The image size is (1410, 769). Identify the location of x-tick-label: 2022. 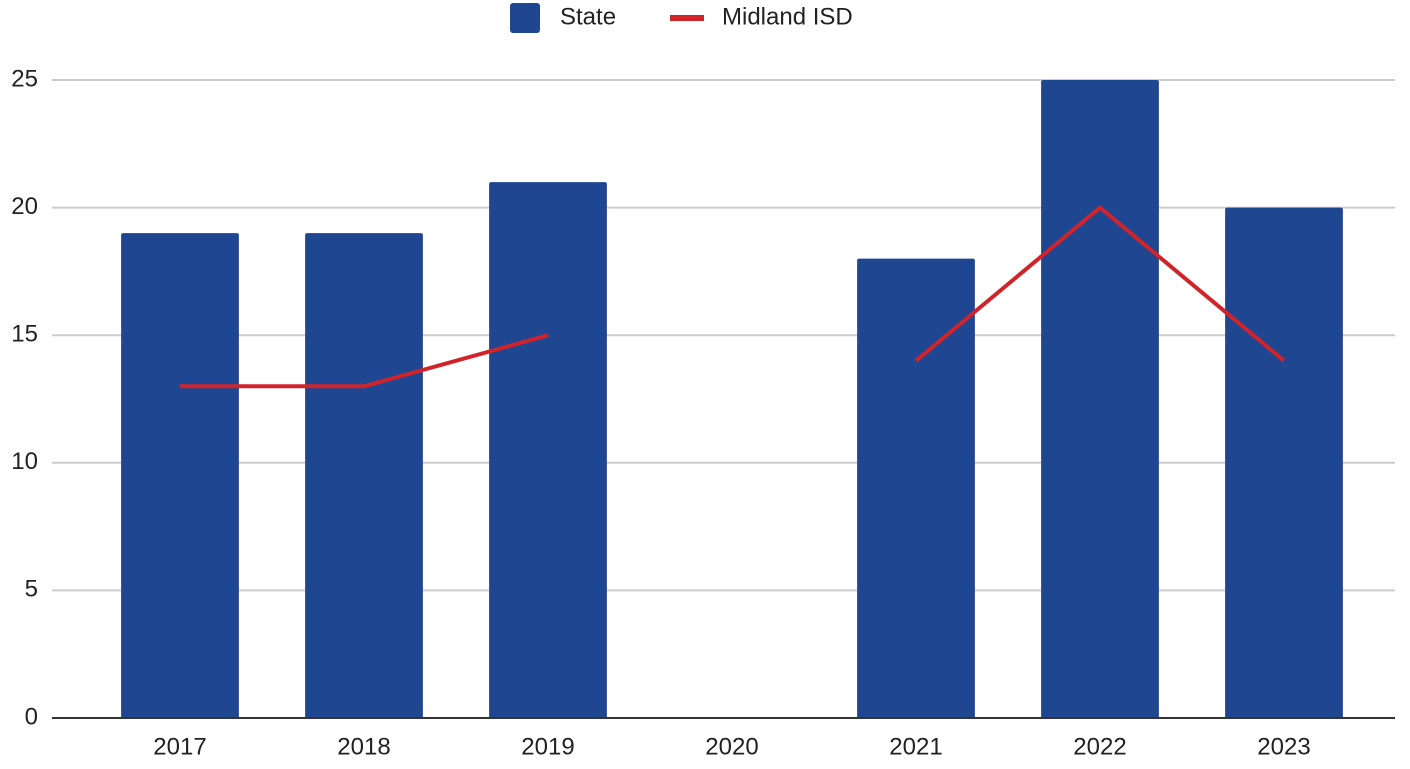
(1099, 746).